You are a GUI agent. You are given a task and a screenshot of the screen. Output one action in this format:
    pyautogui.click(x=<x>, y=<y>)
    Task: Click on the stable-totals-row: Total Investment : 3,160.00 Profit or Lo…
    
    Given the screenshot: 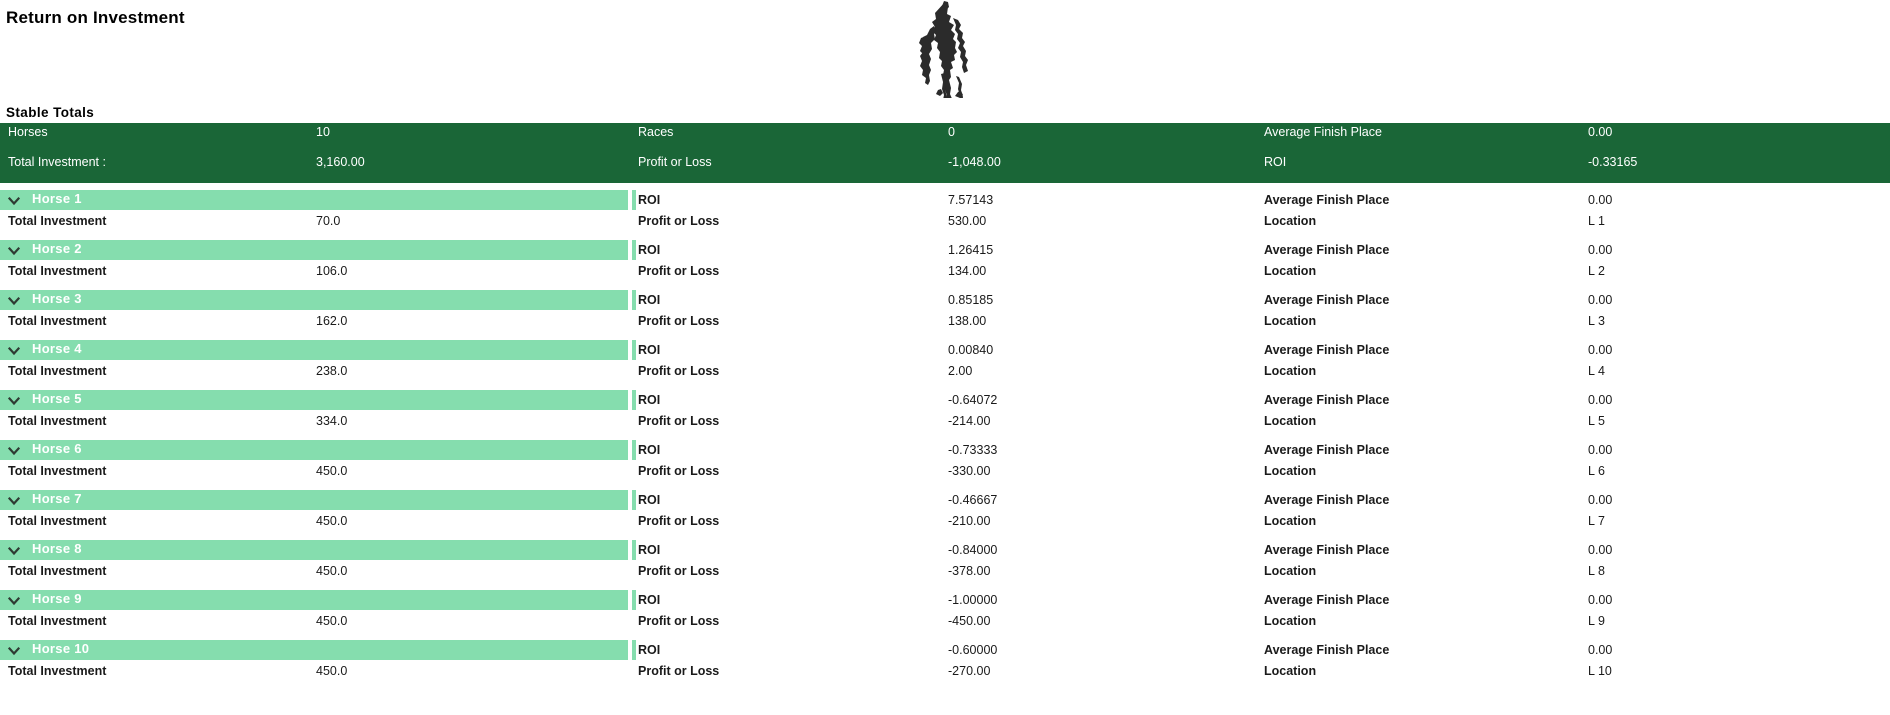 What is the action you would take?
    pyautogui.click(x=945, y=168)
    